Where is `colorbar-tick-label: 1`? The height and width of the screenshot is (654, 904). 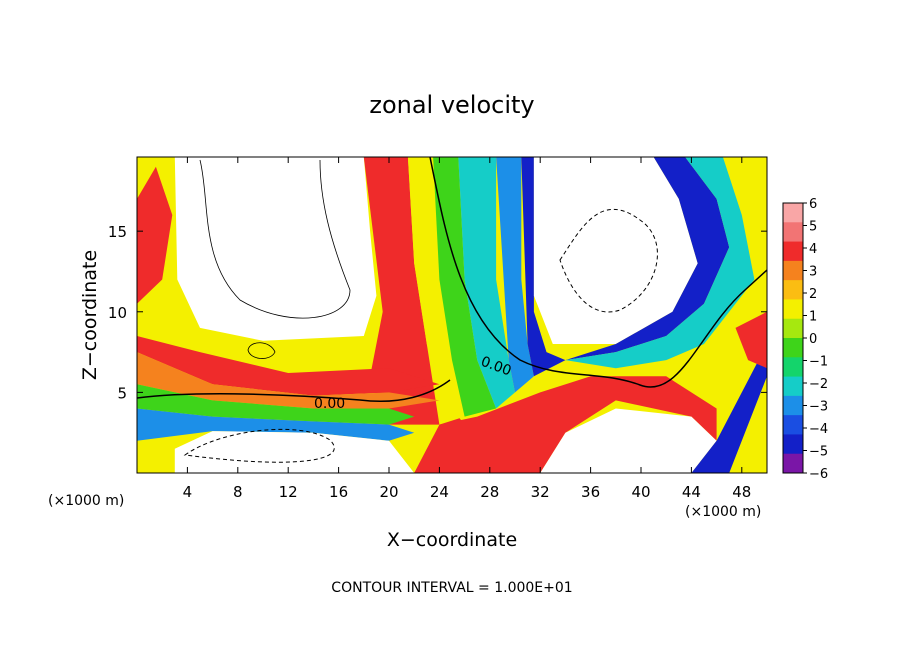 colorbar-tick-label: 1 is located at coordinates (813, 317).